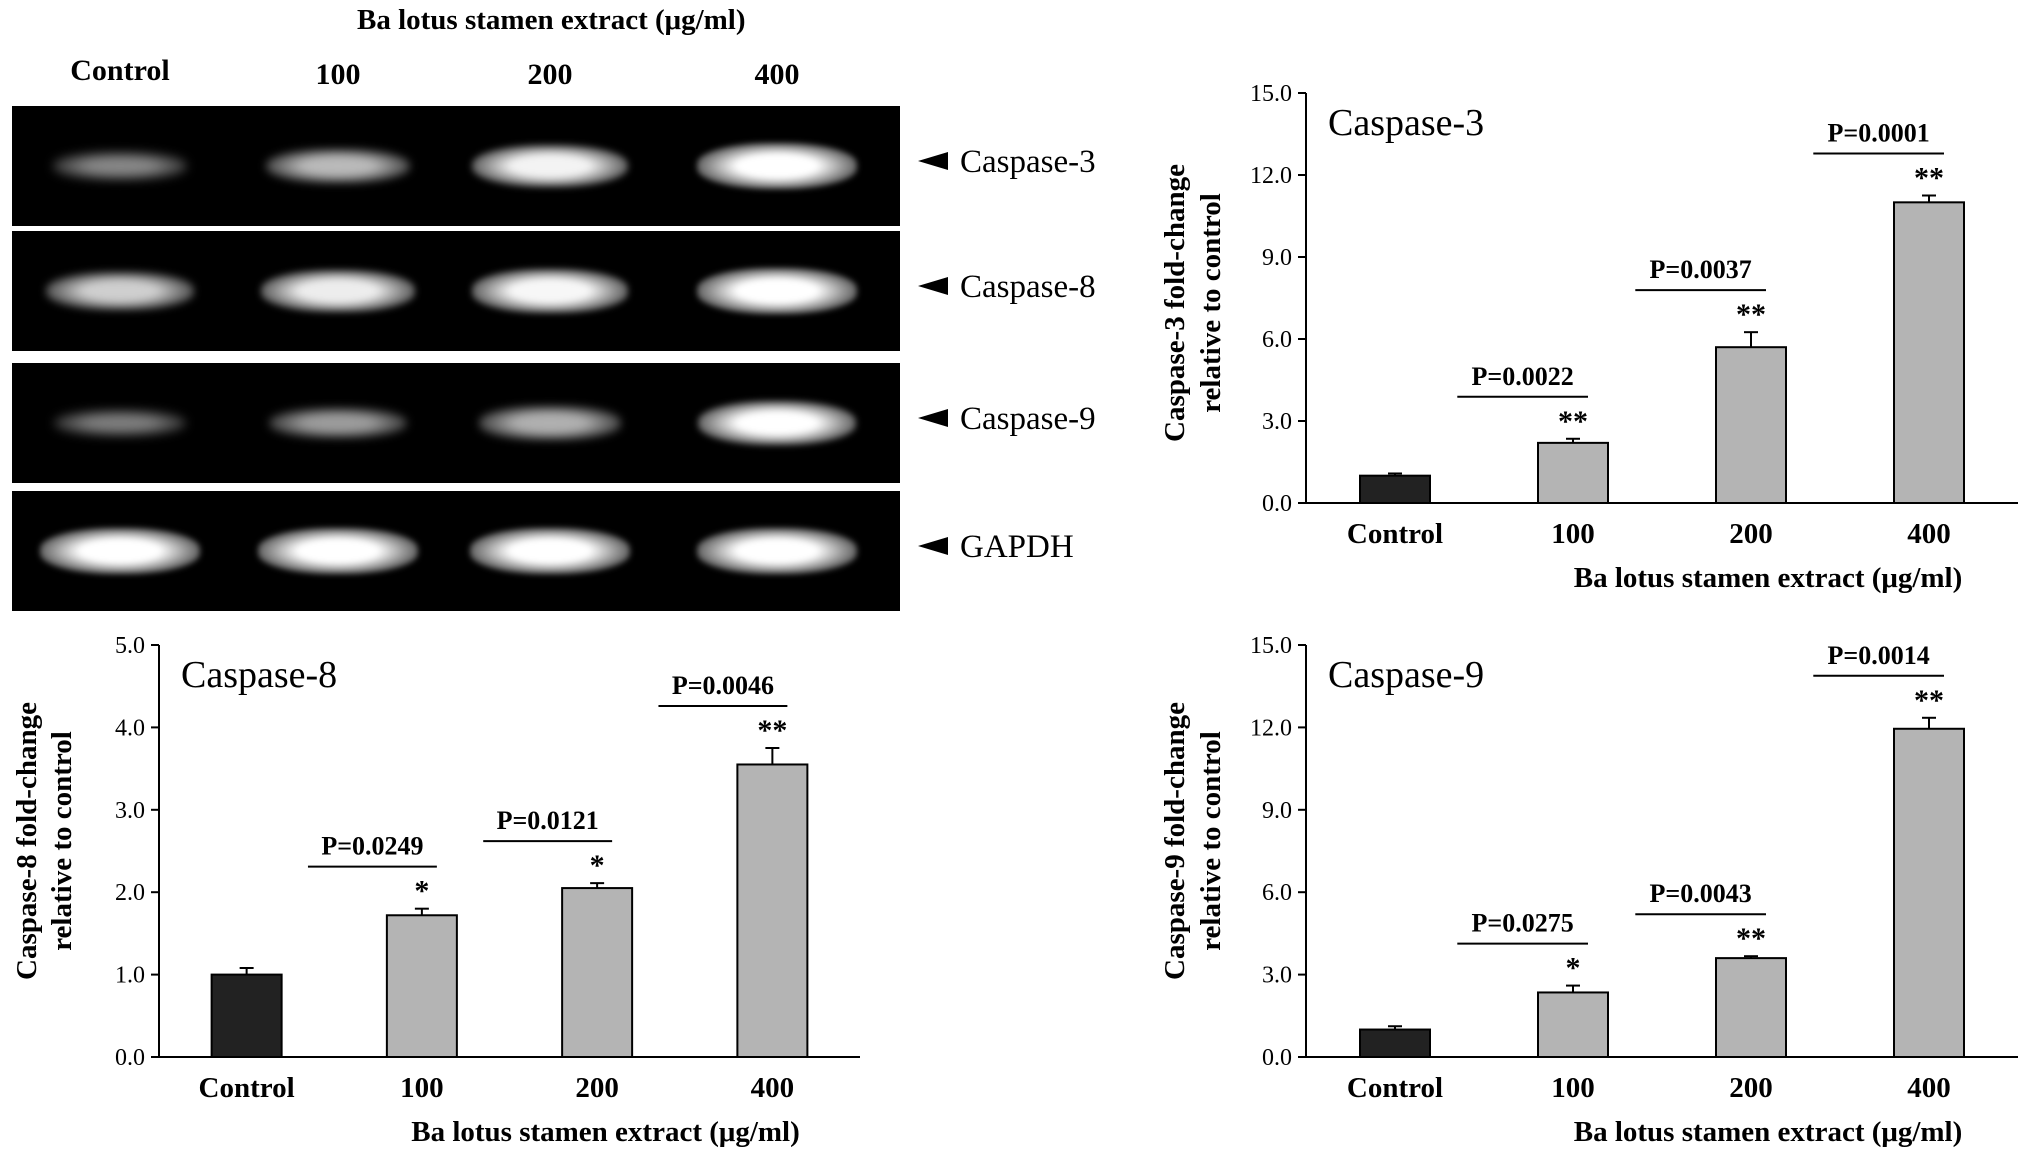  Describe the element at coordinates (550, 74) in the screenshot. I see `gel-lane-header: 200` at that location.